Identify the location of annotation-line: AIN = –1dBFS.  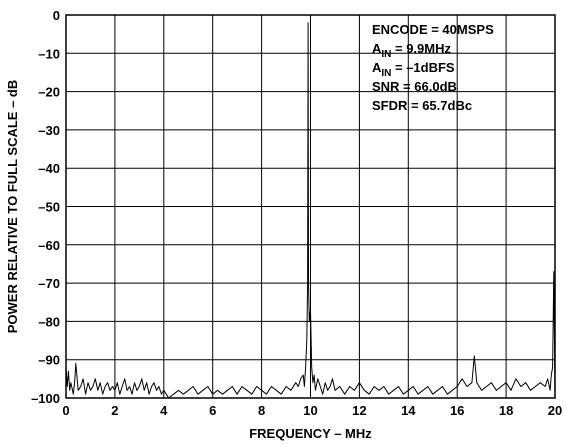
(413, 69).